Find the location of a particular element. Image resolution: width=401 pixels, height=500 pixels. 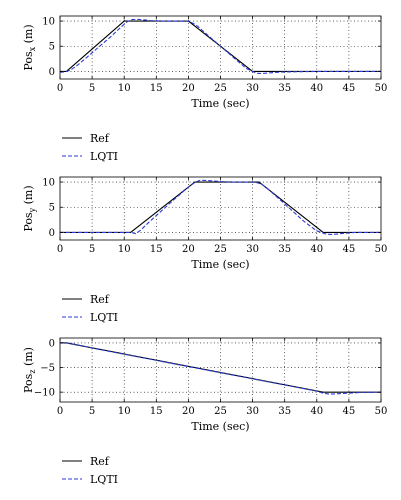

y-axis-label-sub: z is located at coordinates (32, 372).